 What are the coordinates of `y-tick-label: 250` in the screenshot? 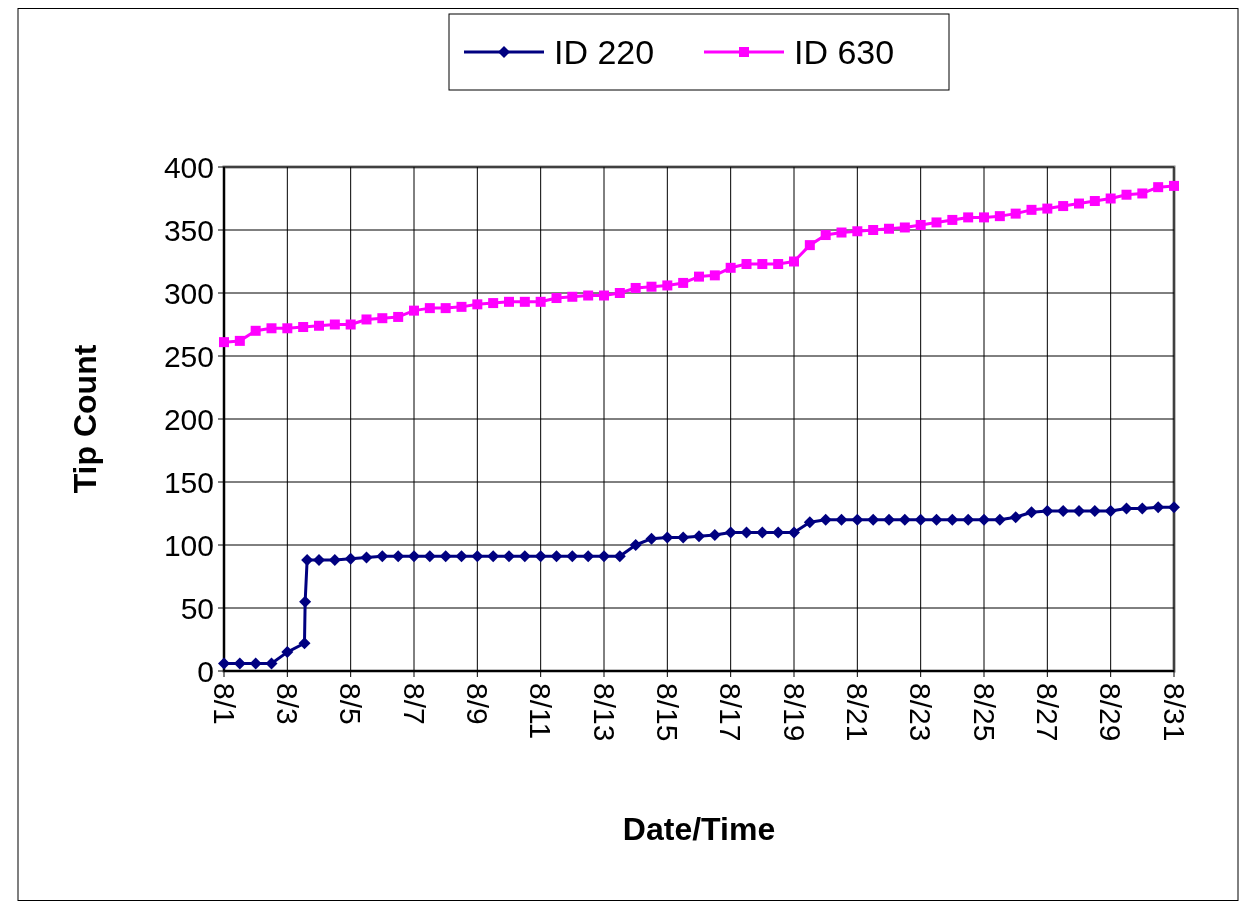 It's located at (188, 356).